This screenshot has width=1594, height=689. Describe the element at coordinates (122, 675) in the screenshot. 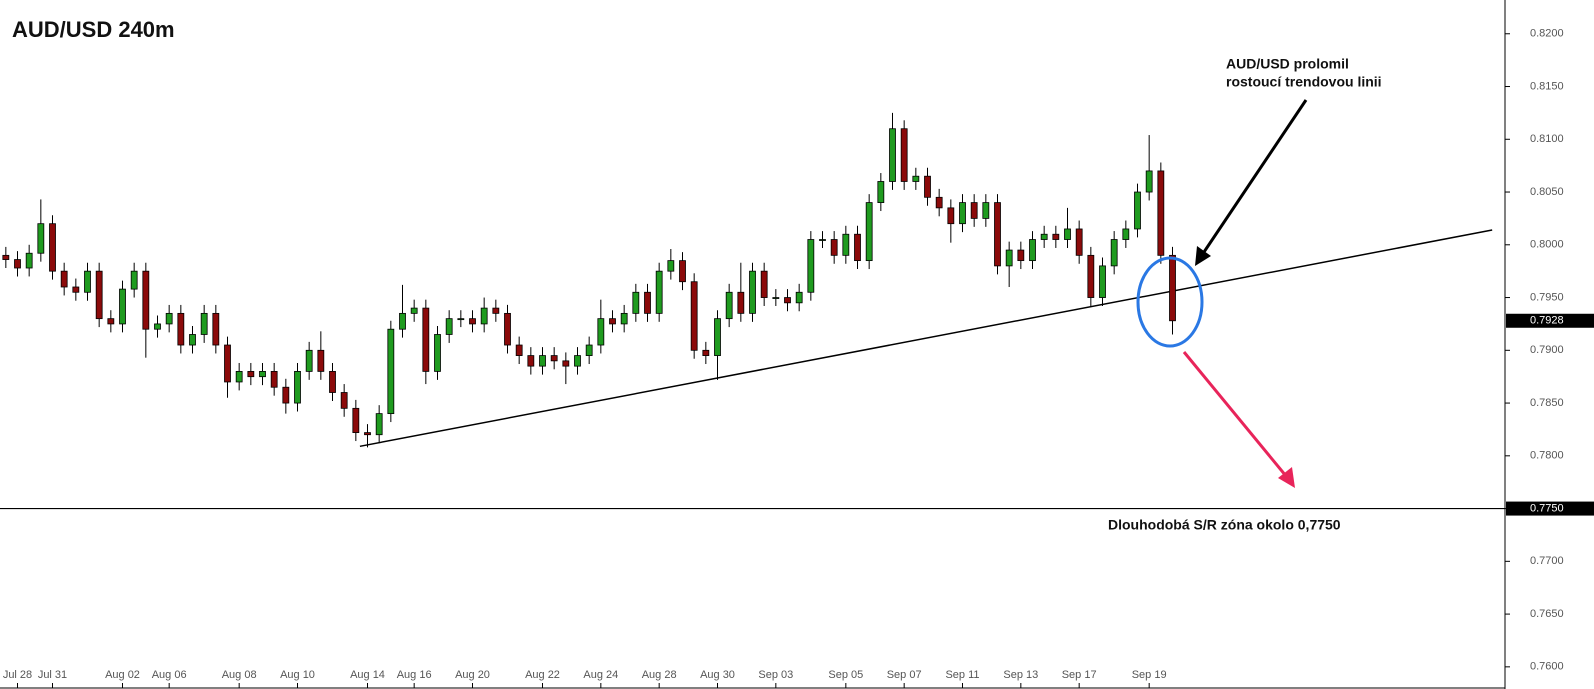

I see `x-tick-label: Aug 02` at that location.